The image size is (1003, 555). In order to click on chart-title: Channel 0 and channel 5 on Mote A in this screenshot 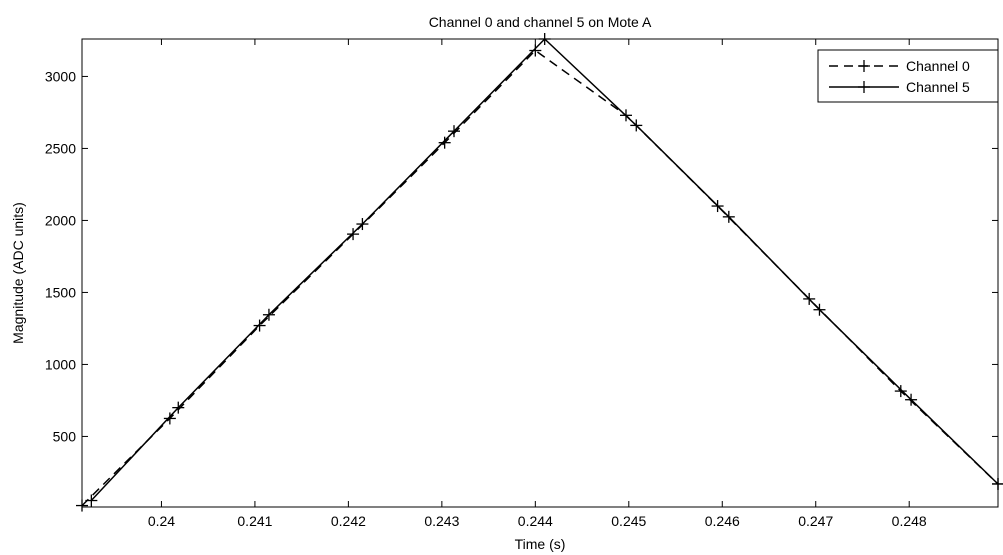, I will do `click(540, 22)`.